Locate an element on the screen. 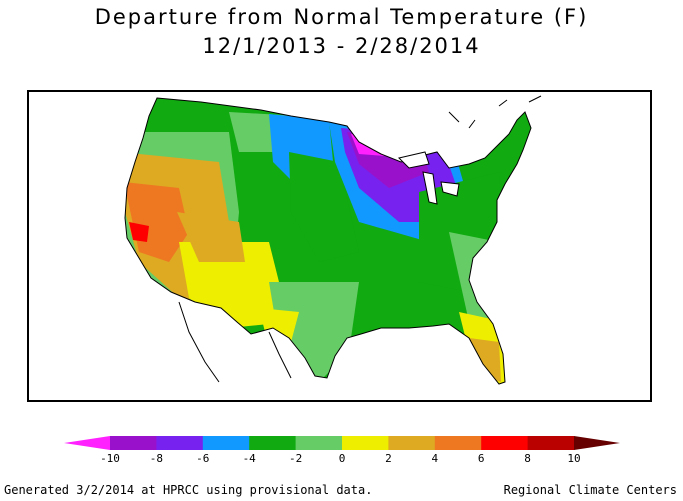  legend-tick-label: 10 is located at coordinates (574, 458).